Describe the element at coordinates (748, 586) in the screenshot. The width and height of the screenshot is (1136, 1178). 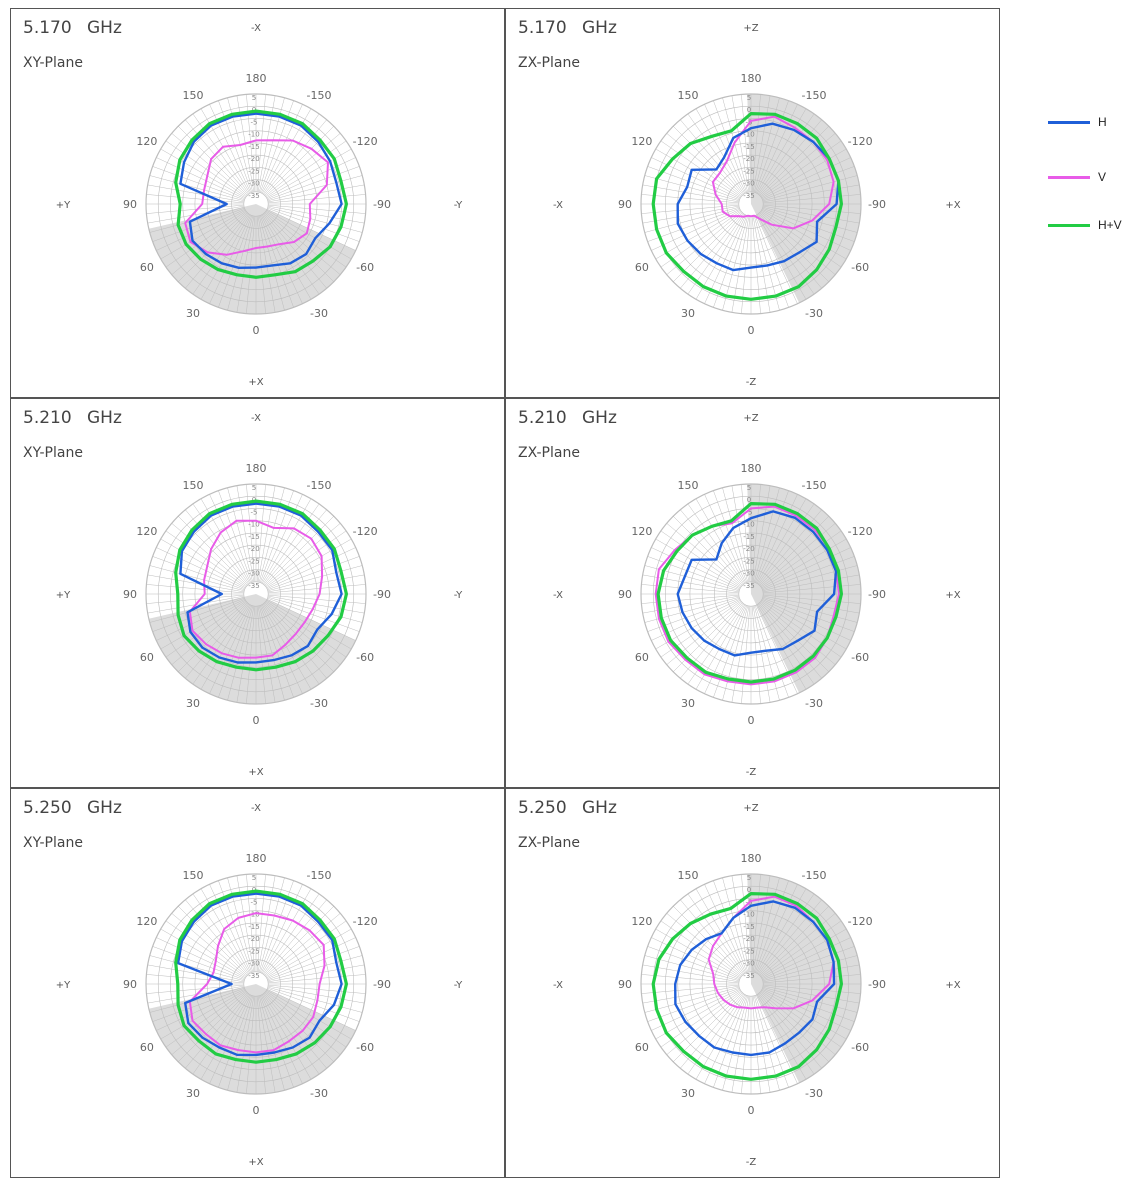
I see `ring-label: -35` at that location.